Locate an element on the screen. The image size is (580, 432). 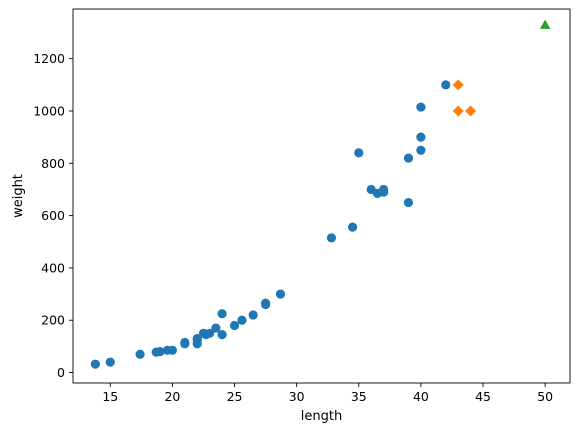
y-tick-label: 800 is located at coordinates (53, 163).